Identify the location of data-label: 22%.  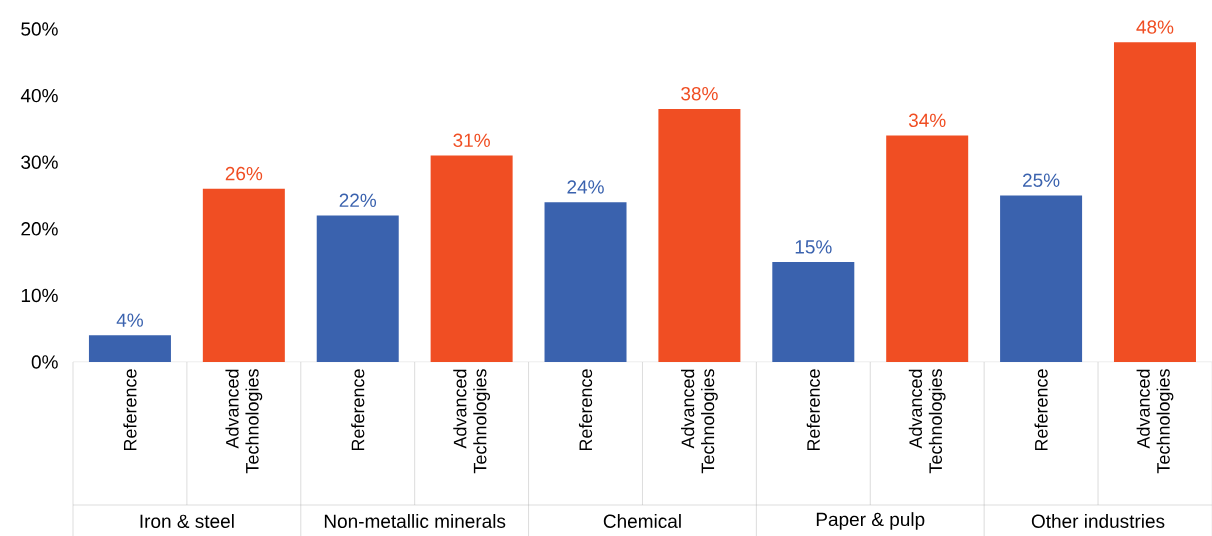
(358, 200).